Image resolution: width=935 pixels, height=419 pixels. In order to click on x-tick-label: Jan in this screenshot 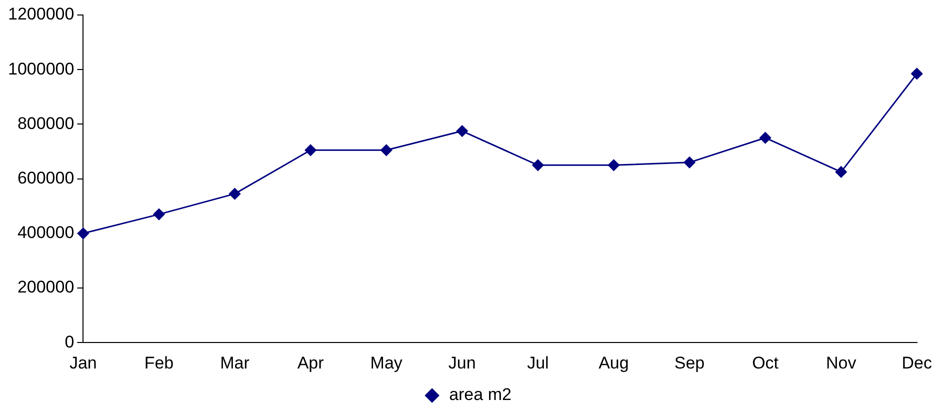, I will do `click(83, 362)`.